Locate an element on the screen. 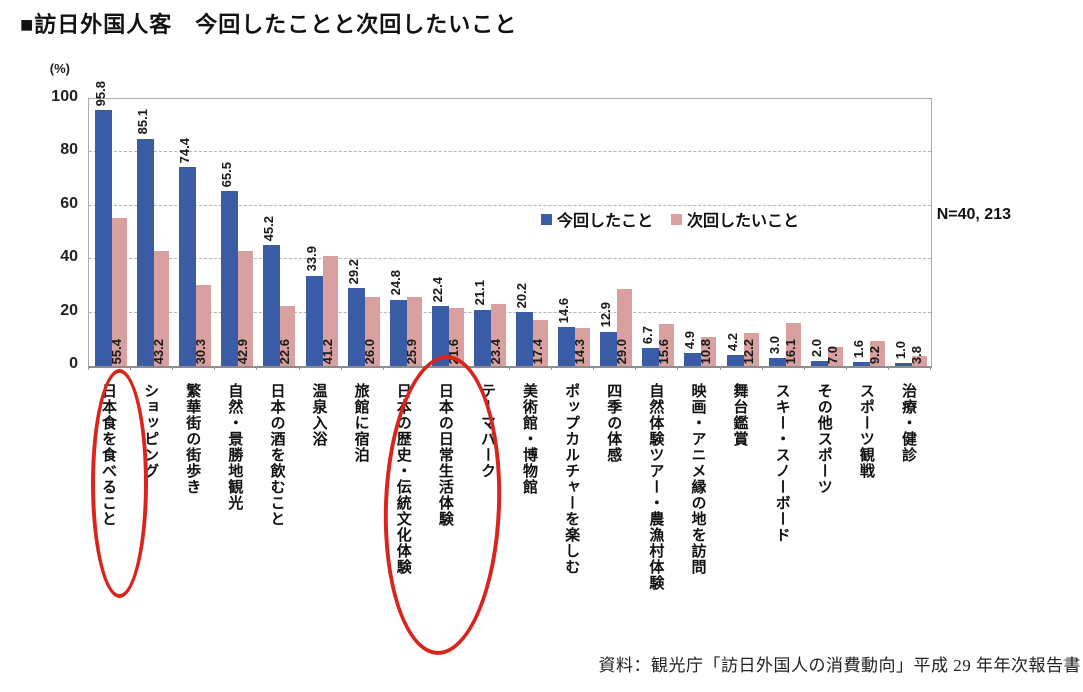 The height and width of the screenshot is (692, 1083). value-label-next-time: 14.3 is located at coordinates (580, 351).